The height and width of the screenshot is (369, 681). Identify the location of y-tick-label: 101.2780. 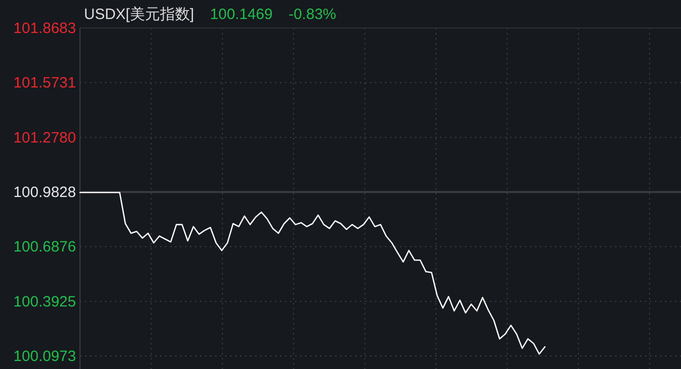
(44, 137).